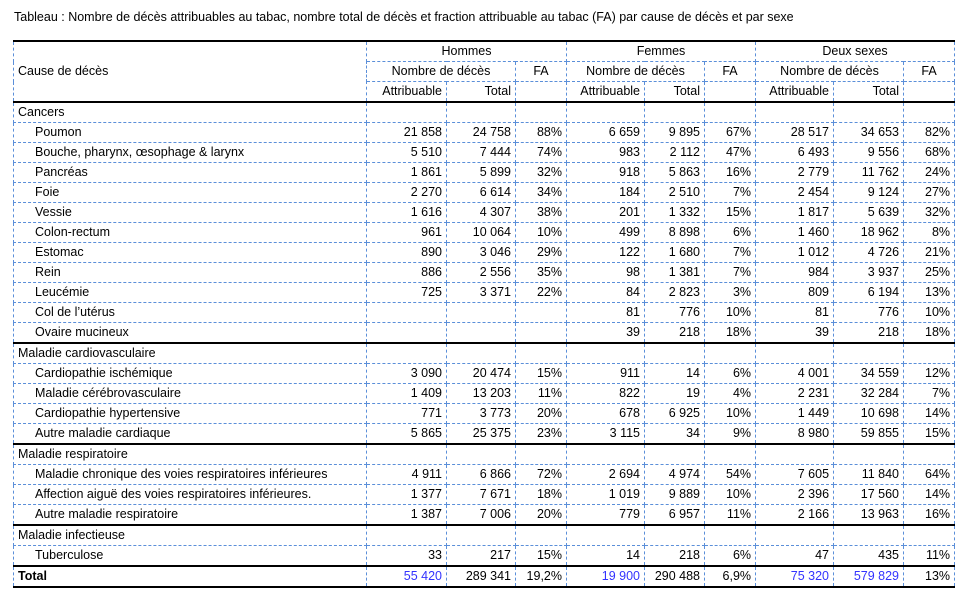 This screenshot has width=970, height=603. What do you see at coordinates (406, 92) in the screenshot?
I see `header-attribuable: Attribuable` at bounding box center [406, 92].